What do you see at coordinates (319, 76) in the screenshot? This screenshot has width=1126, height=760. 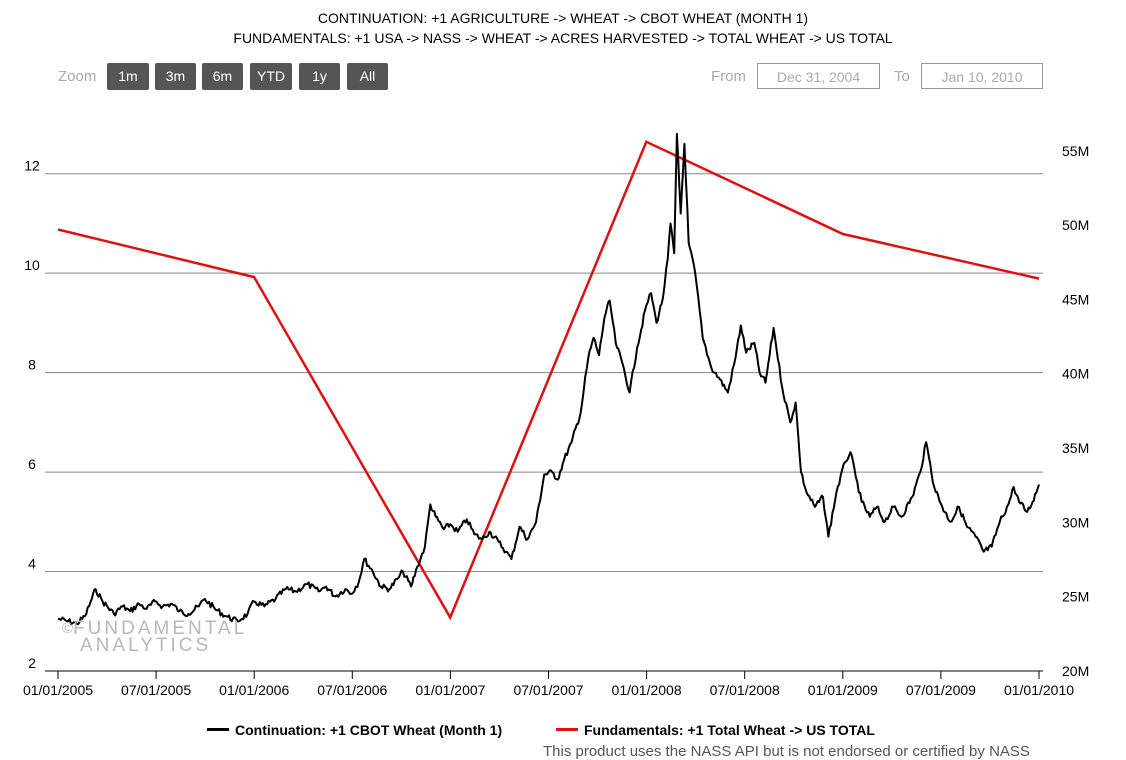 I see `zoom-1y-button: 1y` at bounding box center [319, 76].